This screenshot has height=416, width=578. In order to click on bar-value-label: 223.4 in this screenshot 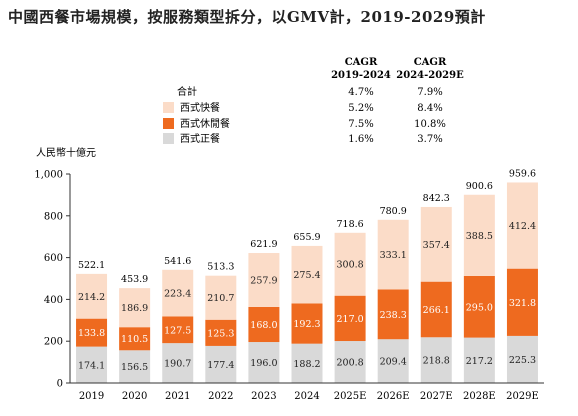, I will do `click(177, 294)`.